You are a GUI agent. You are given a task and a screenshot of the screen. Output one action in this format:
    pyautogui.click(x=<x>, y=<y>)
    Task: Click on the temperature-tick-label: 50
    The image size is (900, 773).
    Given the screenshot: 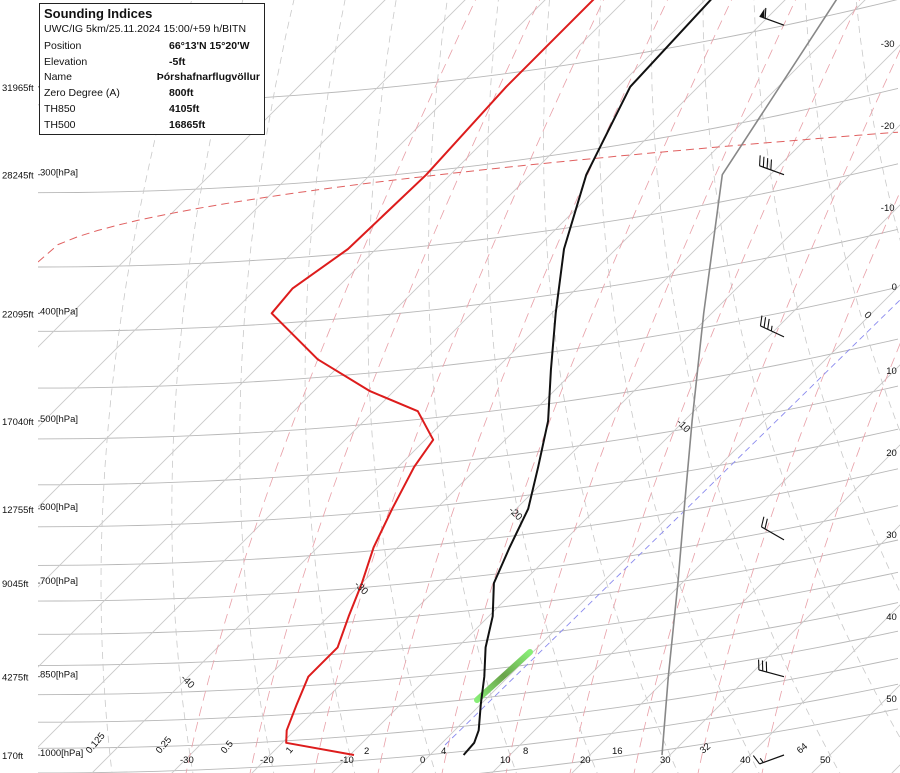 What is the action you would take?
    pyautogui.click(x=825, y=760)
    